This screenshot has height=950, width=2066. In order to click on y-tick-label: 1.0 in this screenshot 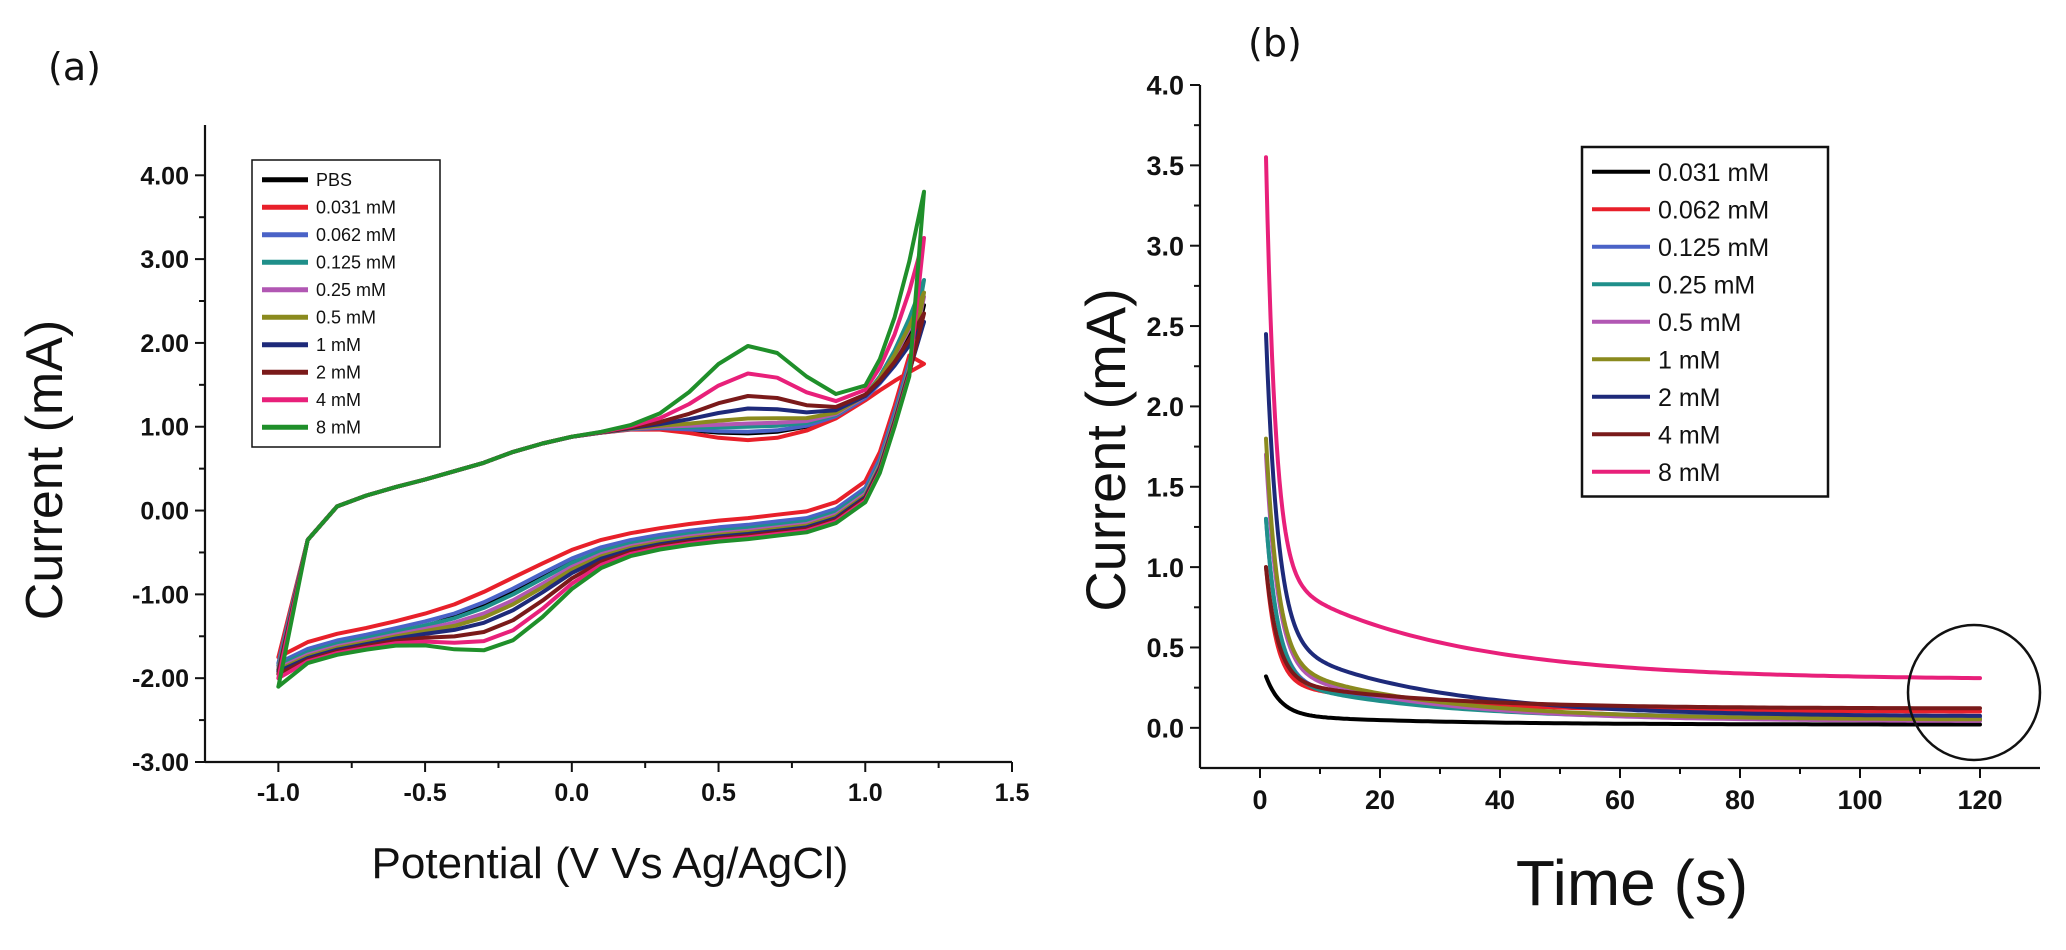, I will do `click(1165, 568)`.